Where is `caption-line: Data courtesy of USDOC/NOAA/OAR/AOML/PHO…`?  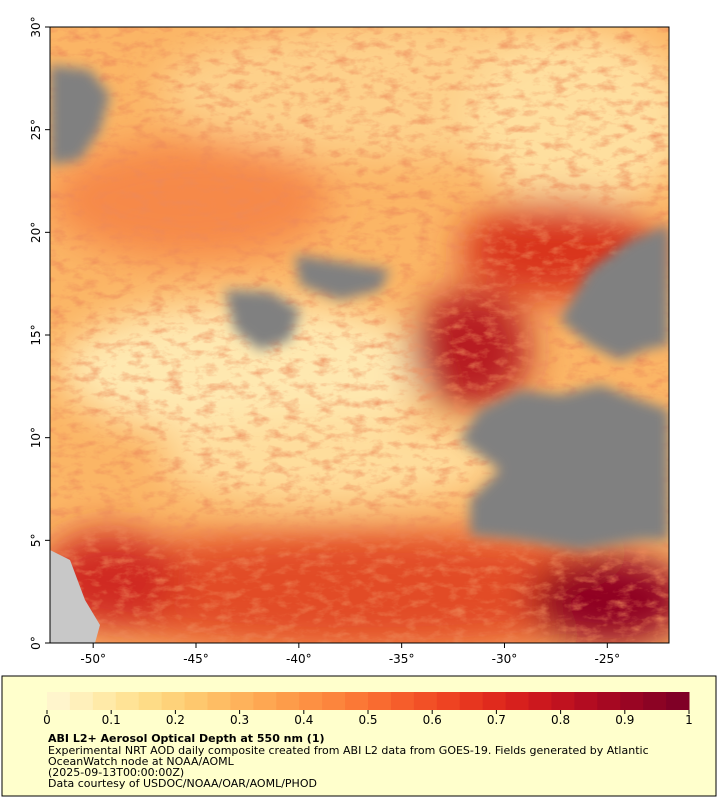
caption-line: Data courtesy of USDOC/NOAA/OAR/AOML/PHO… is located at coordinates (182, 783).